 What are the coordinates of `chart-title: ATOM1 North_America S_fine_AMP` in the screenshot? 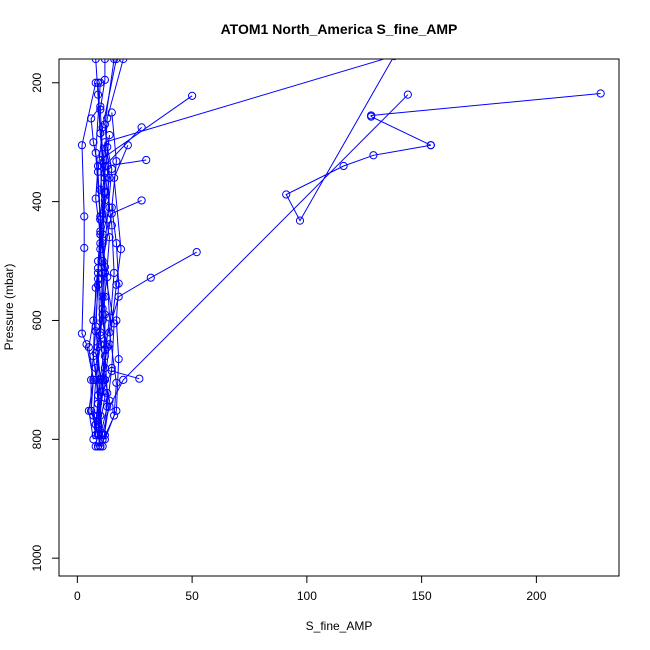 It's located at (339, 29).